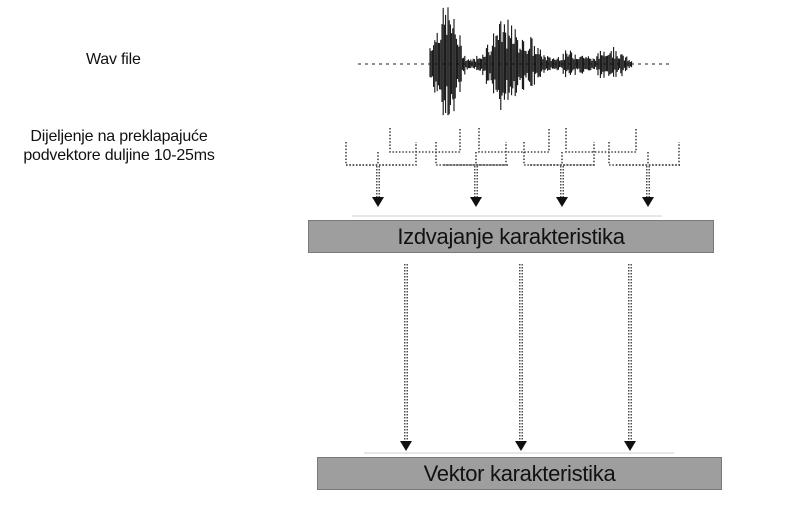 Image resolution: width=791 pixels, height=515 pixels. What do you see at coordinates (519, 473) in the screenshot?
I see `feature-vector-box: Vektor karakteristika` at bounding box center [519, 473].